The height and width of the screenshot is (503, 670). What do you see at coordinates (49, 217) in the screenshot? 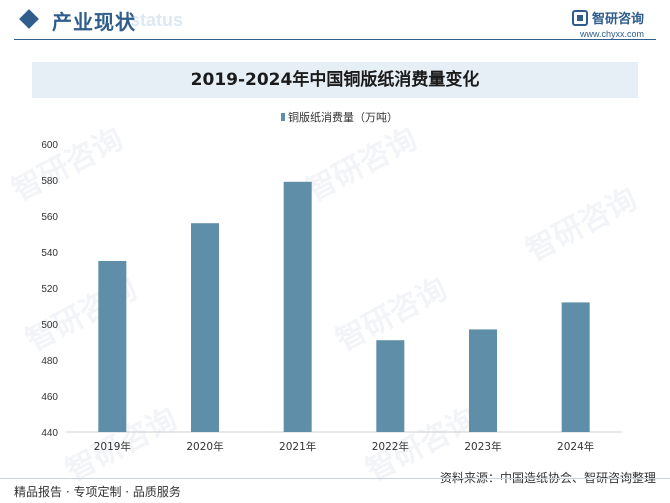
I see `y-tick-label: 560` at bounding box center [49, 217].